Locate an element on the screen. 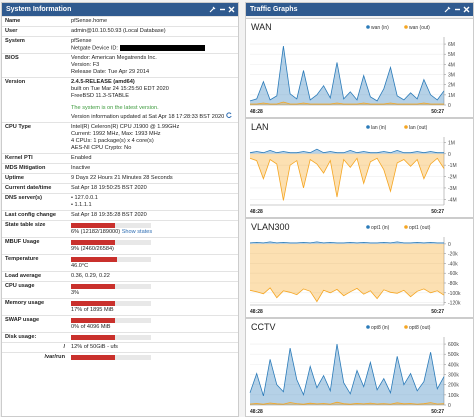  y-tick-label: -1M is located at coordinates (452, 166).